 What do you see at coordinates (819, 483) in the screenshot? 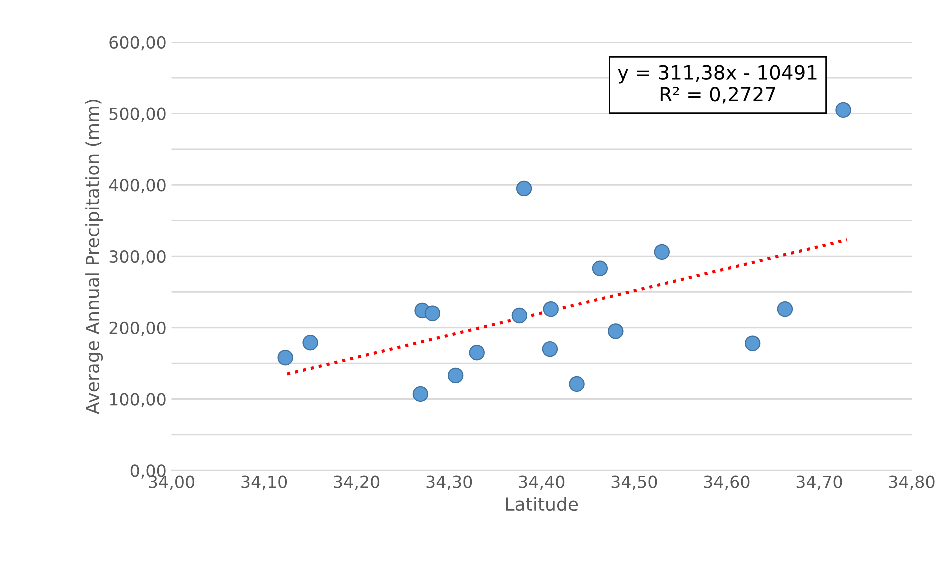
I see `x-tick-label: 34,70` at bounding box center [819, 483].